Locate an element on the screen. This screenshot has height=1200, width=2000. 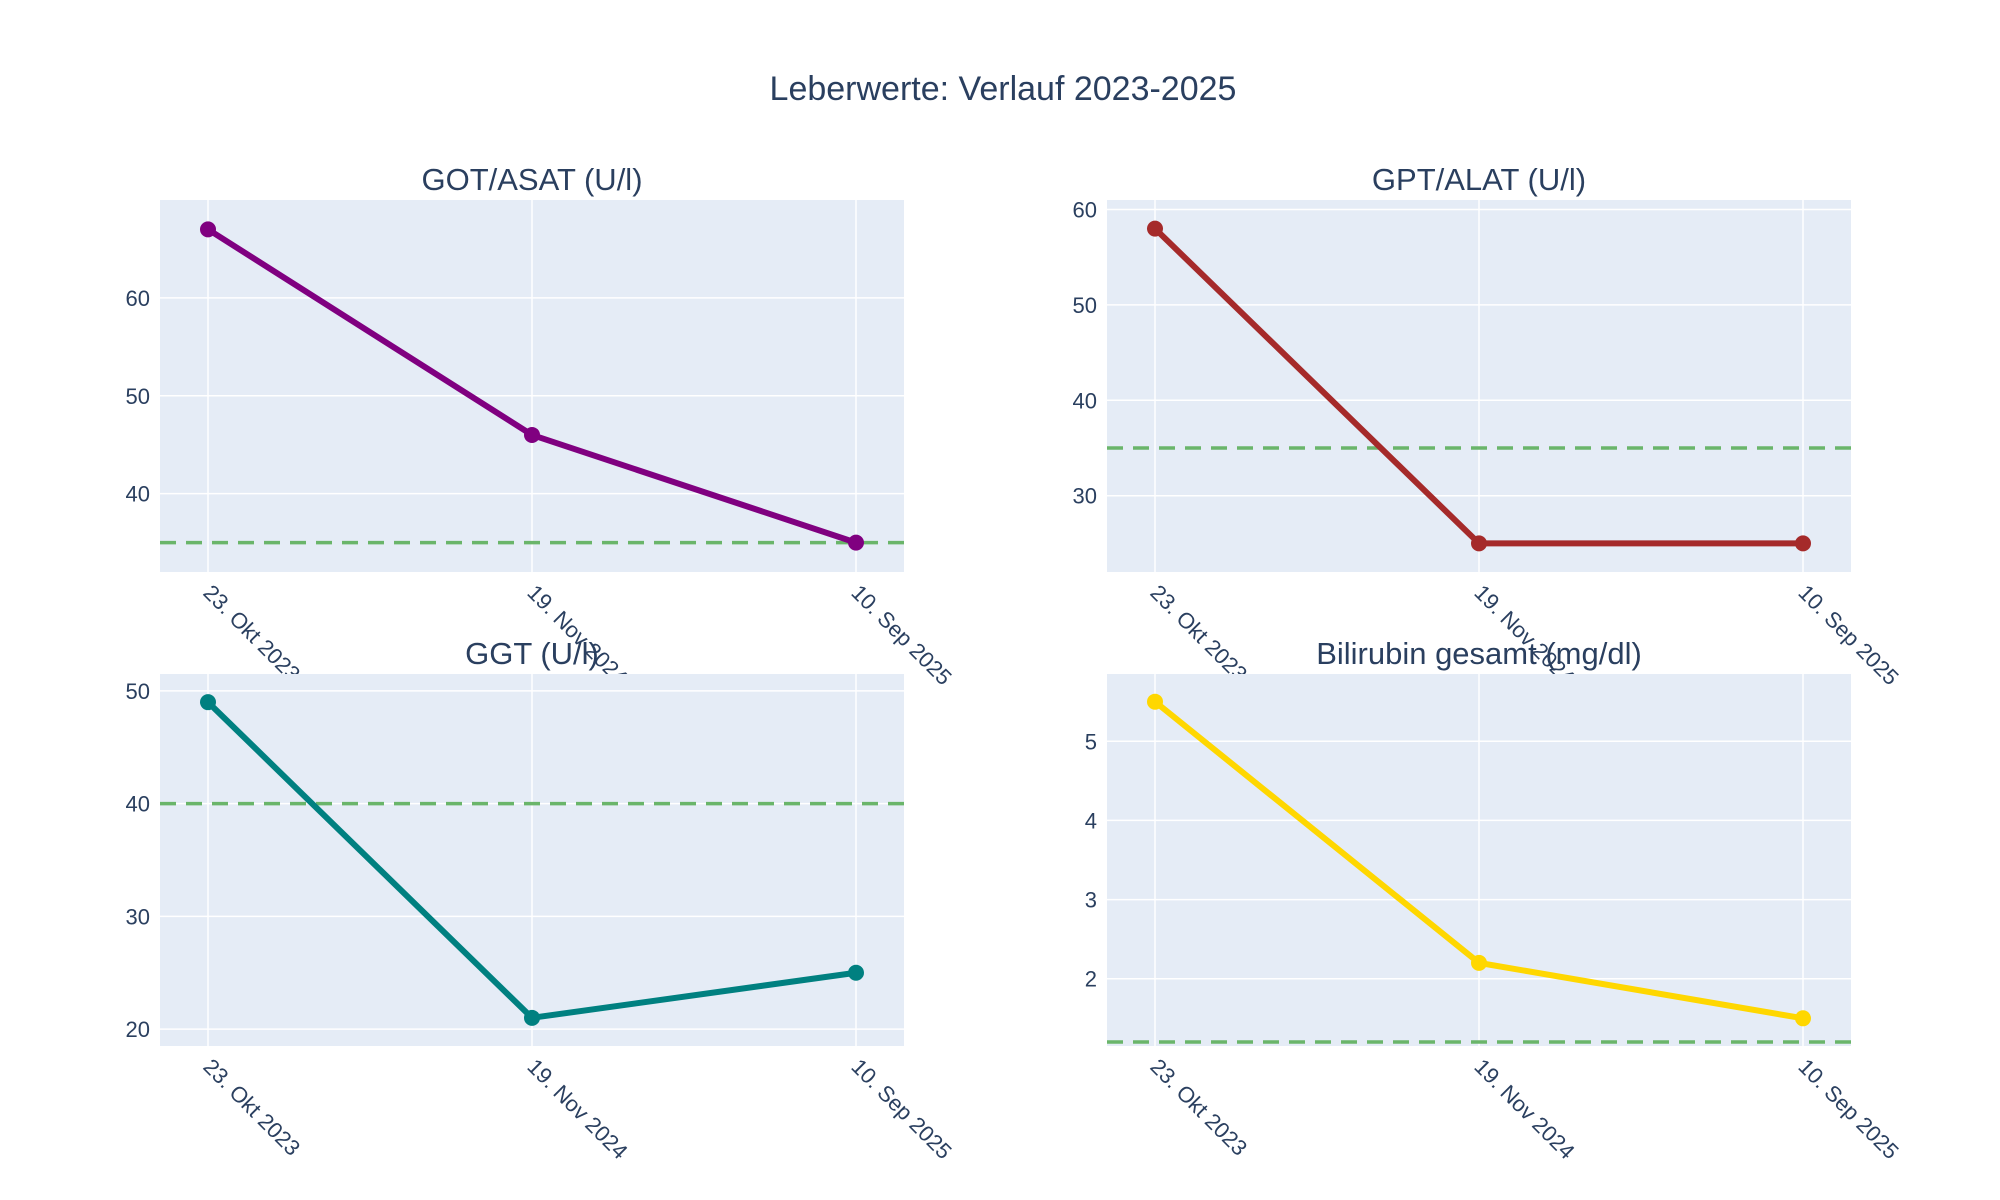
y-axis: 2 3 4 5 is located at coordinates (1091, 860).